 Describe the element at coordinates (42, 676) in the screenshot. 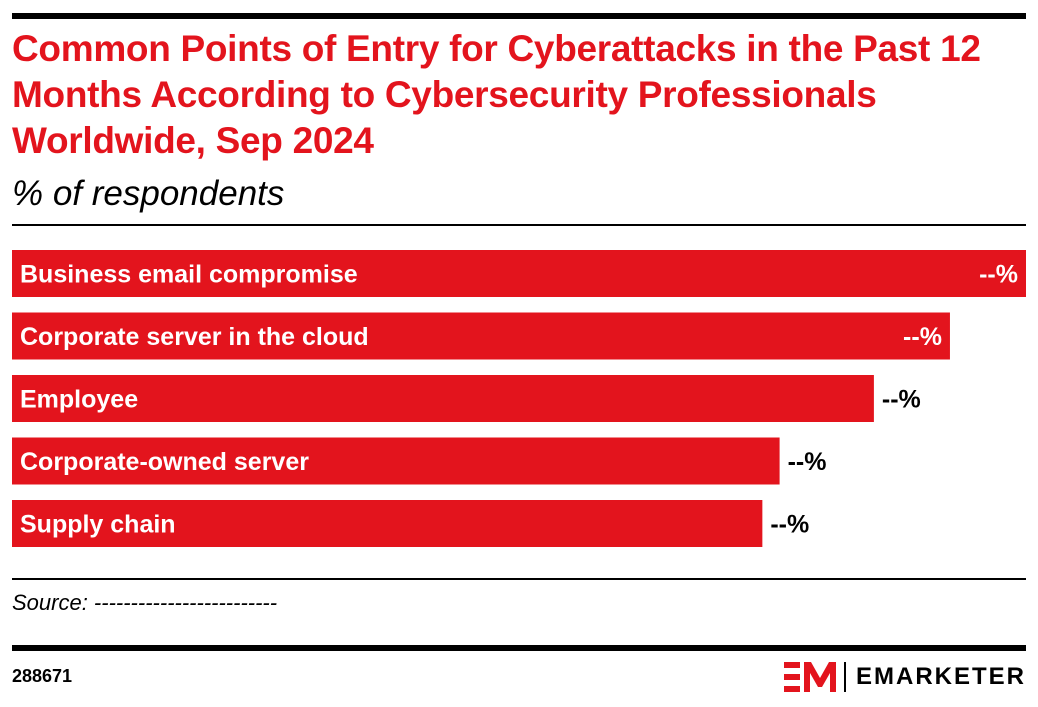

I see `chart-id: 288671` at that location.